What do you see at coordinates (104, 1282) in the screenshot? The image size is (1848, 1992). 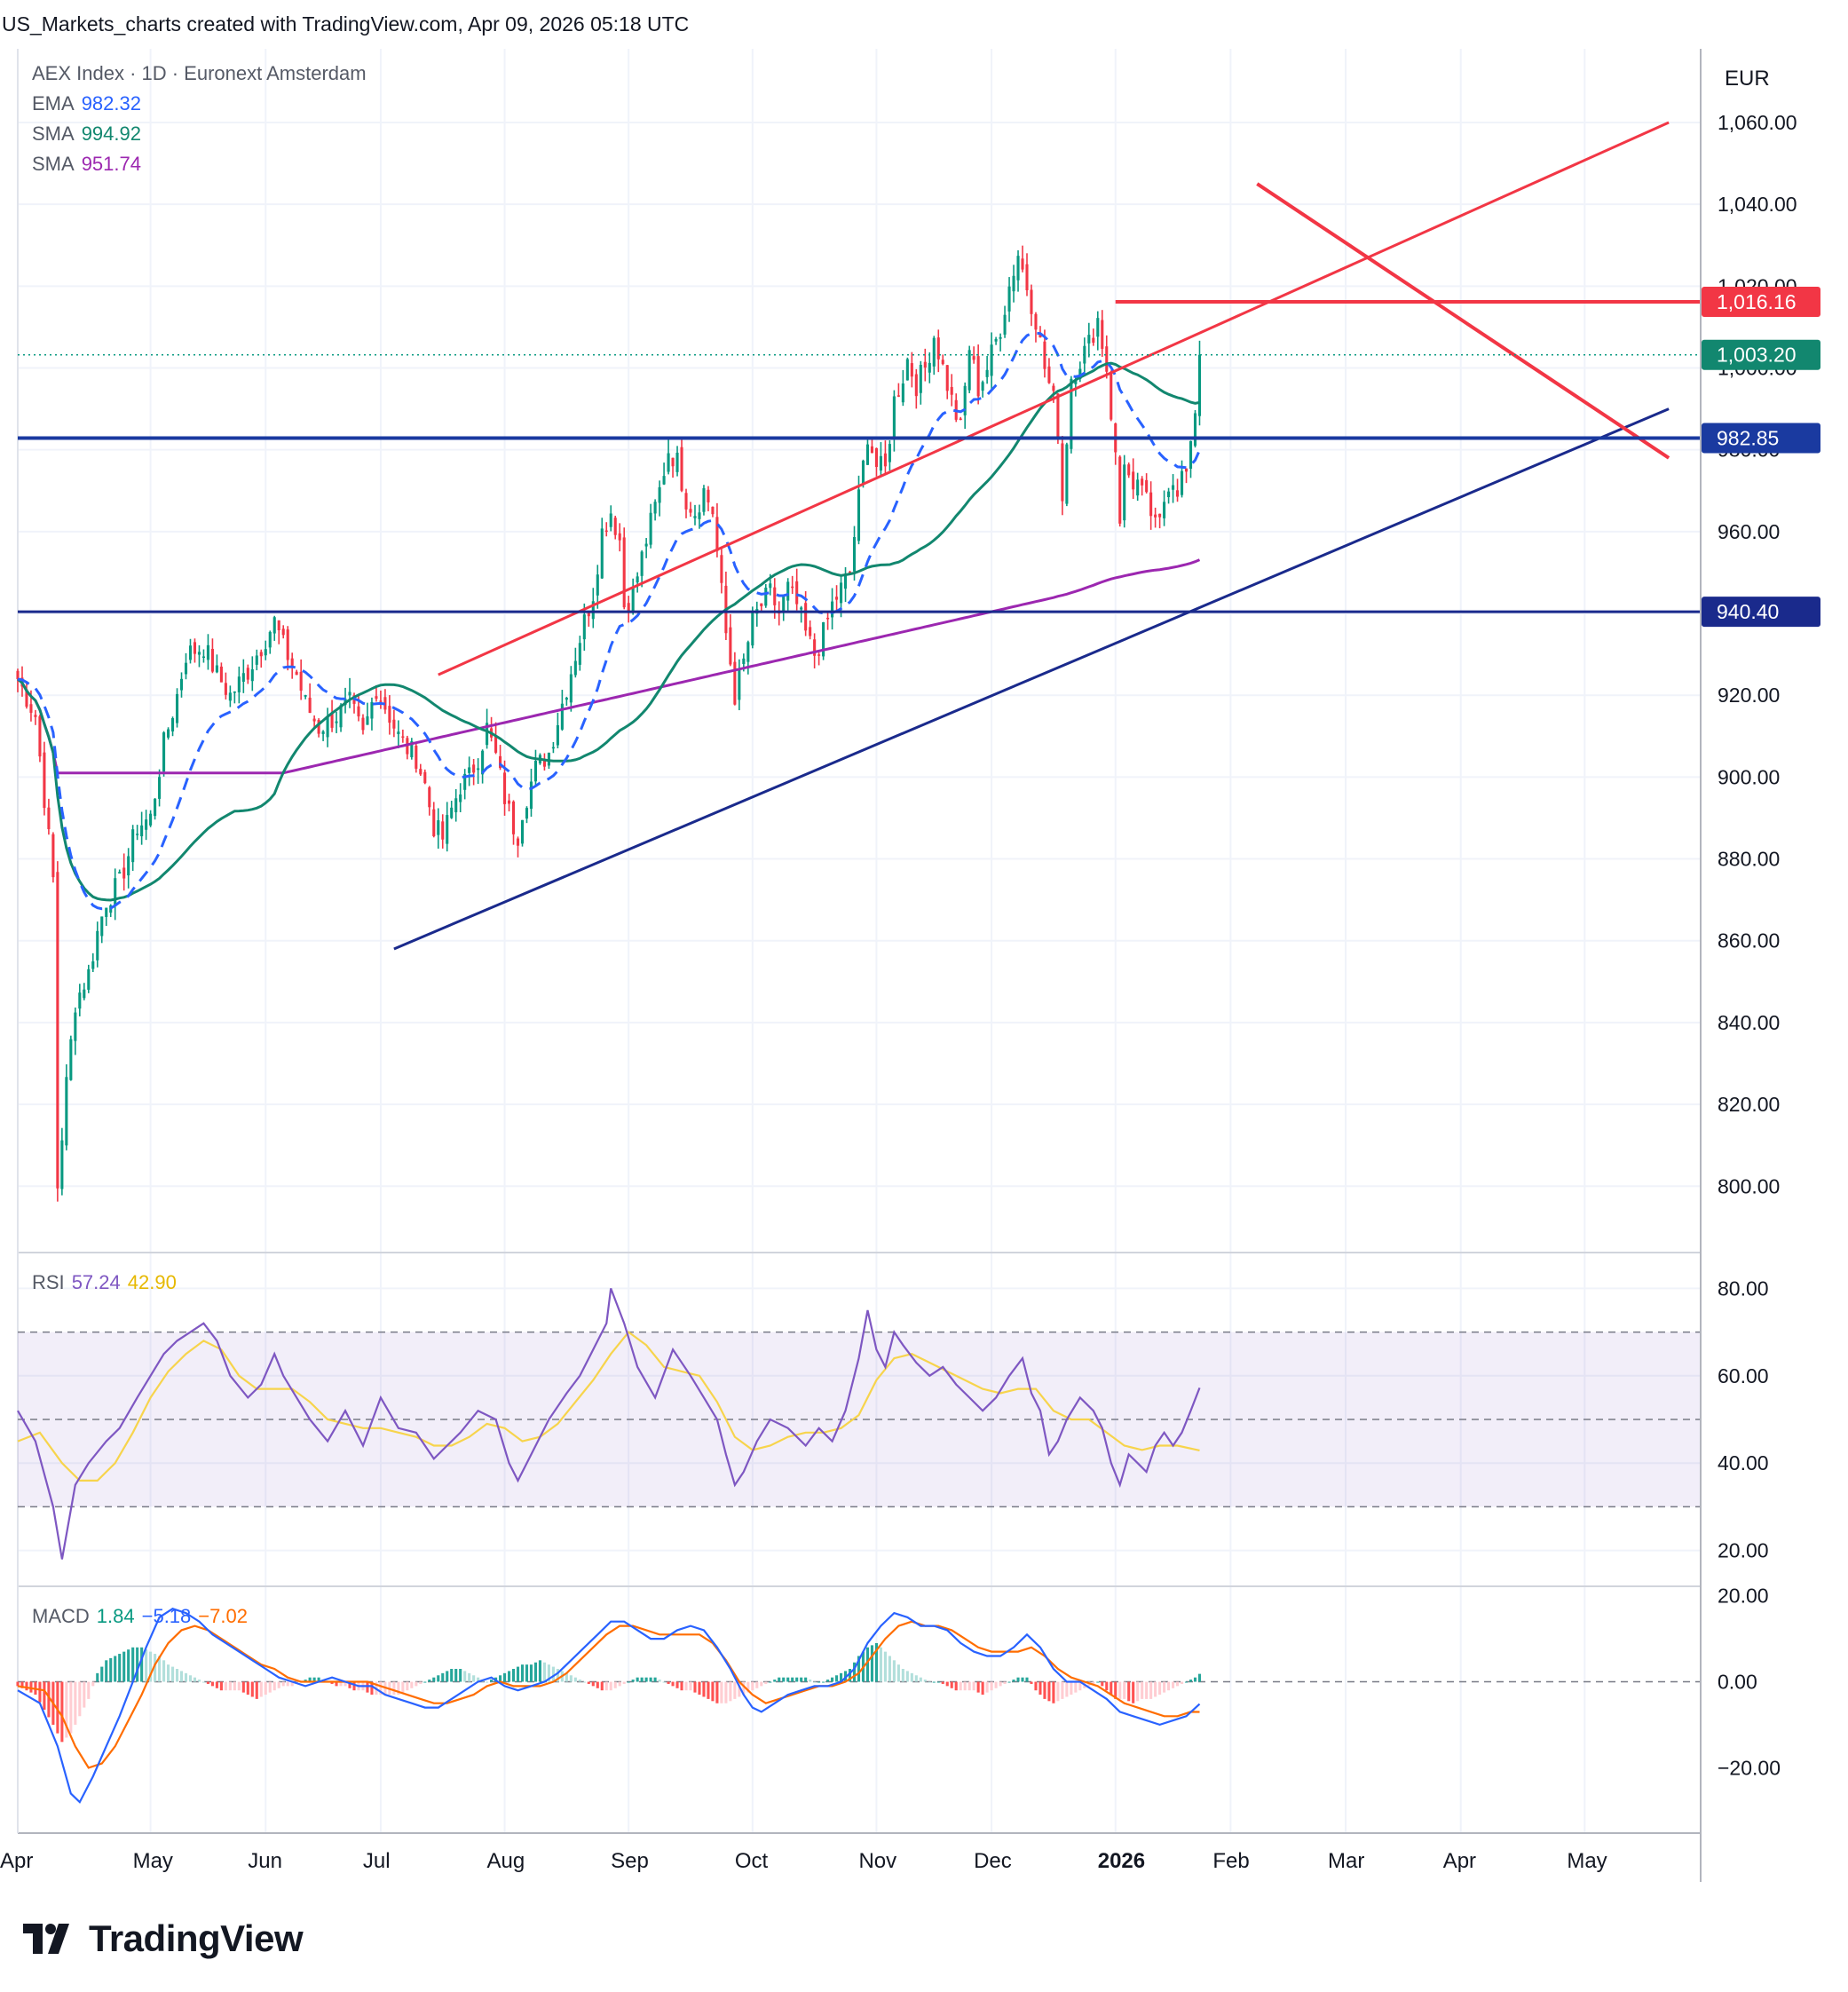 I see `rsi-legend: RSI 57.24 42.90` at bounding box center [104, 1282].